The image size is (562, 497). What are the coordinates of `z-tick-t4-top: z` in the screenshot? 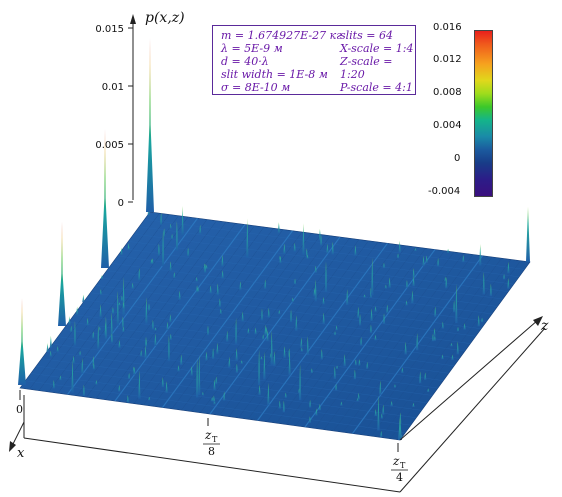 It's located at (396, 461).